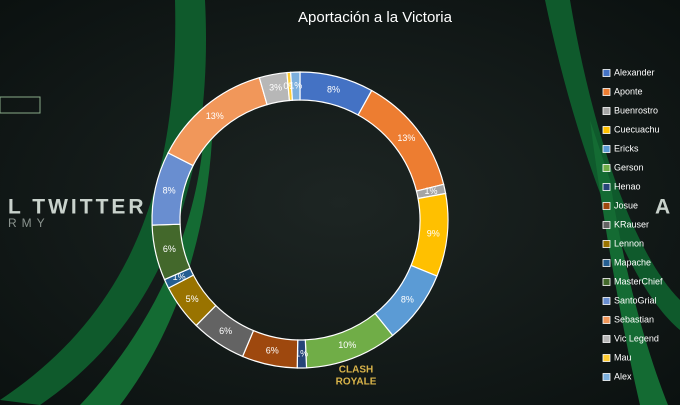 The width and height of the screenshot is (680, 405). I want to click on data-label: 9%, so click(433, 233).